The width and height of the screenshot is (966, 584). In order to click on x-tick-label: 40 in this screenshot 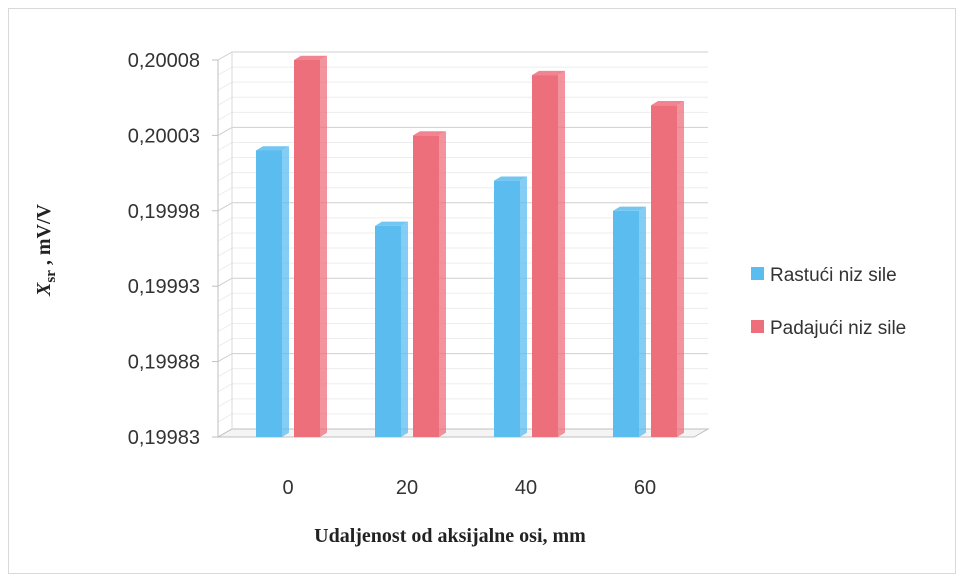, I will do `click(526, 488)`.